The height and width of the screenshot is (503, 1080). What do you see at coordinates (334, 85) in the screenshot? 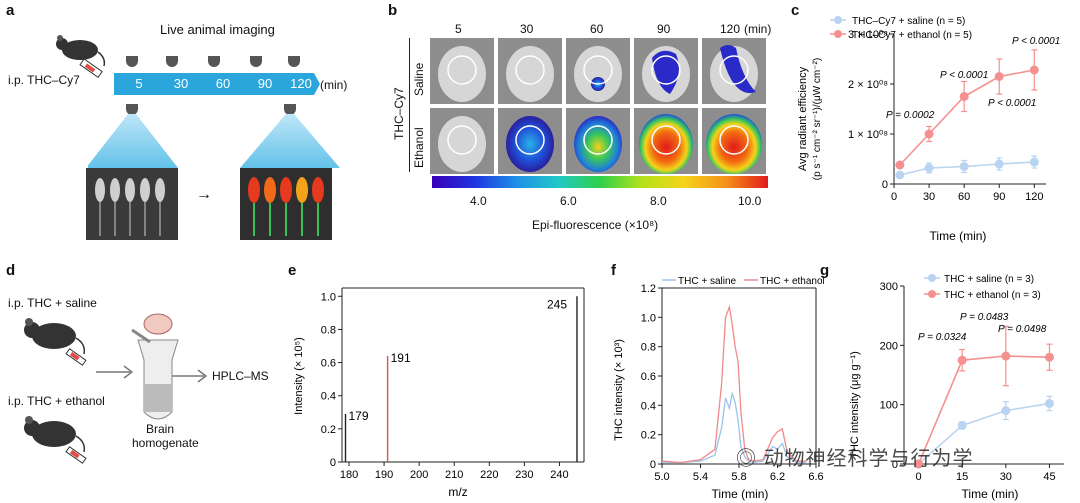
I see `panel-a-unit: (min)` at bounding box center [334, 85].